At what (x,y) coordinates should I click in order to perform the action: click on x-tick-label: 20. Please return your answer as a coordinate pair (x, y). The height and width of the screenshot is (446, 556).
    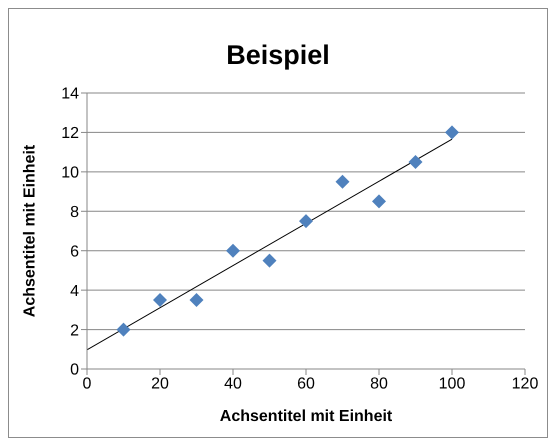
    Looking at the image, I should click on (160, 383).